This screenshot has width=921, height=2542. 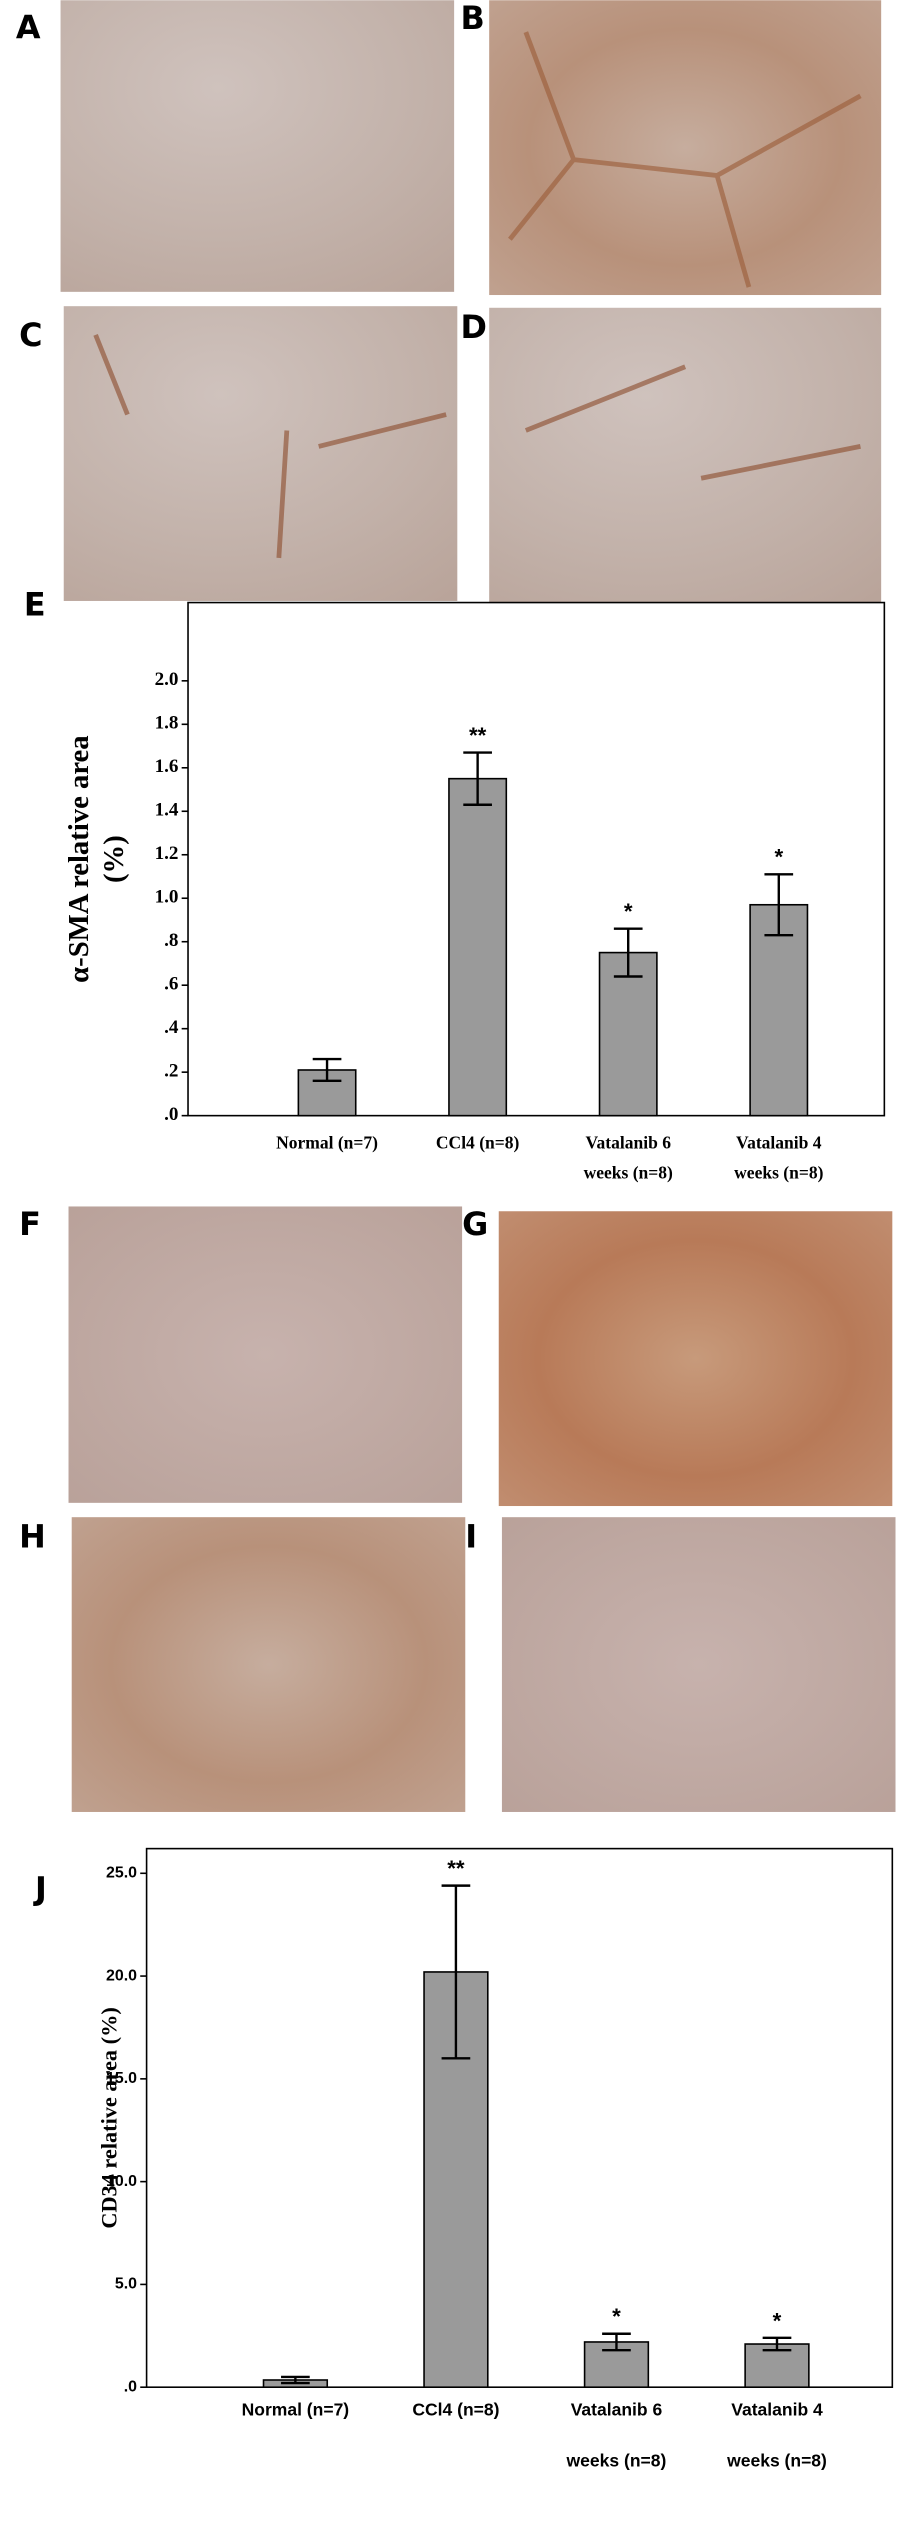 What do you see at coordinates (171, 1071) in the screenshot?
I see `y-tick-label: .2` at bounding box center [171, 1071].